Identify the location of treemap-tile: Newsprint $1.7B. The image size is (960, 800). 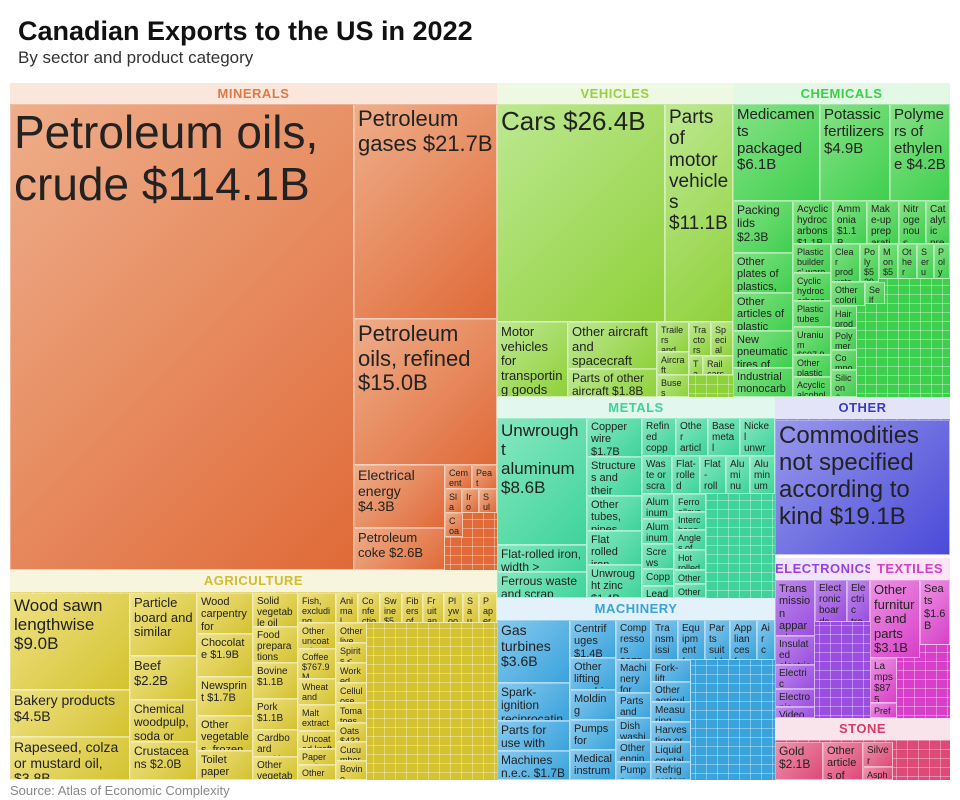
(225, 696).